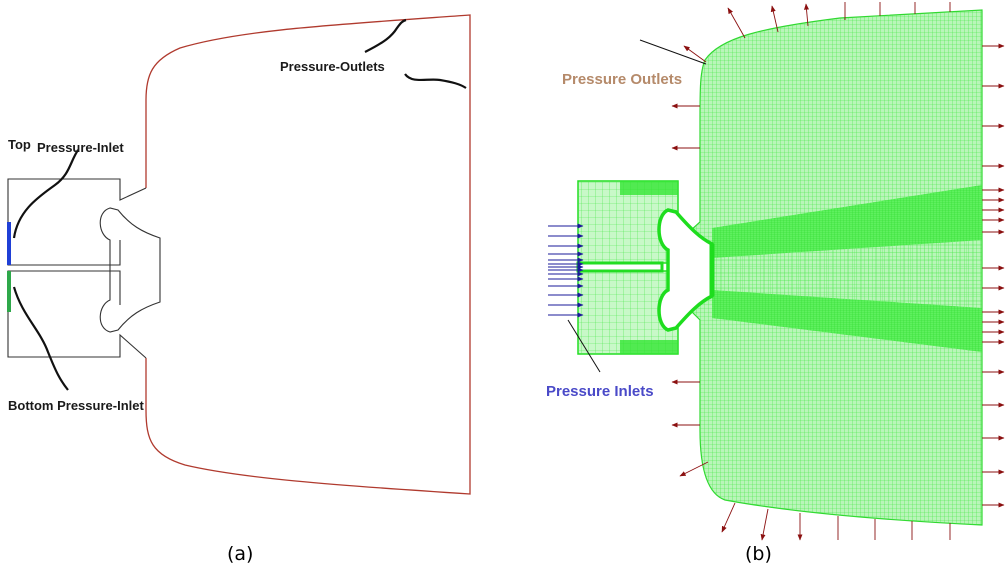 This screenshot has height=582, width=1008. What do you see at coordinates (240, 554) in the screenshot?
I see `caption-a: (a)` at bounding box center [240, 554].